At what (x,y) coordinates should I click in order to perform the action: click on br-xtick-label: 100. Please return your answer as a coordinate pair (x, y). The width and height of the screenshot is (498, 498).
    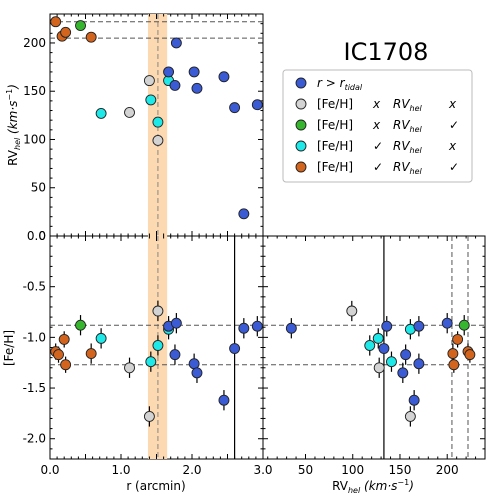
    Looking at the image, I should click on (352, 470).